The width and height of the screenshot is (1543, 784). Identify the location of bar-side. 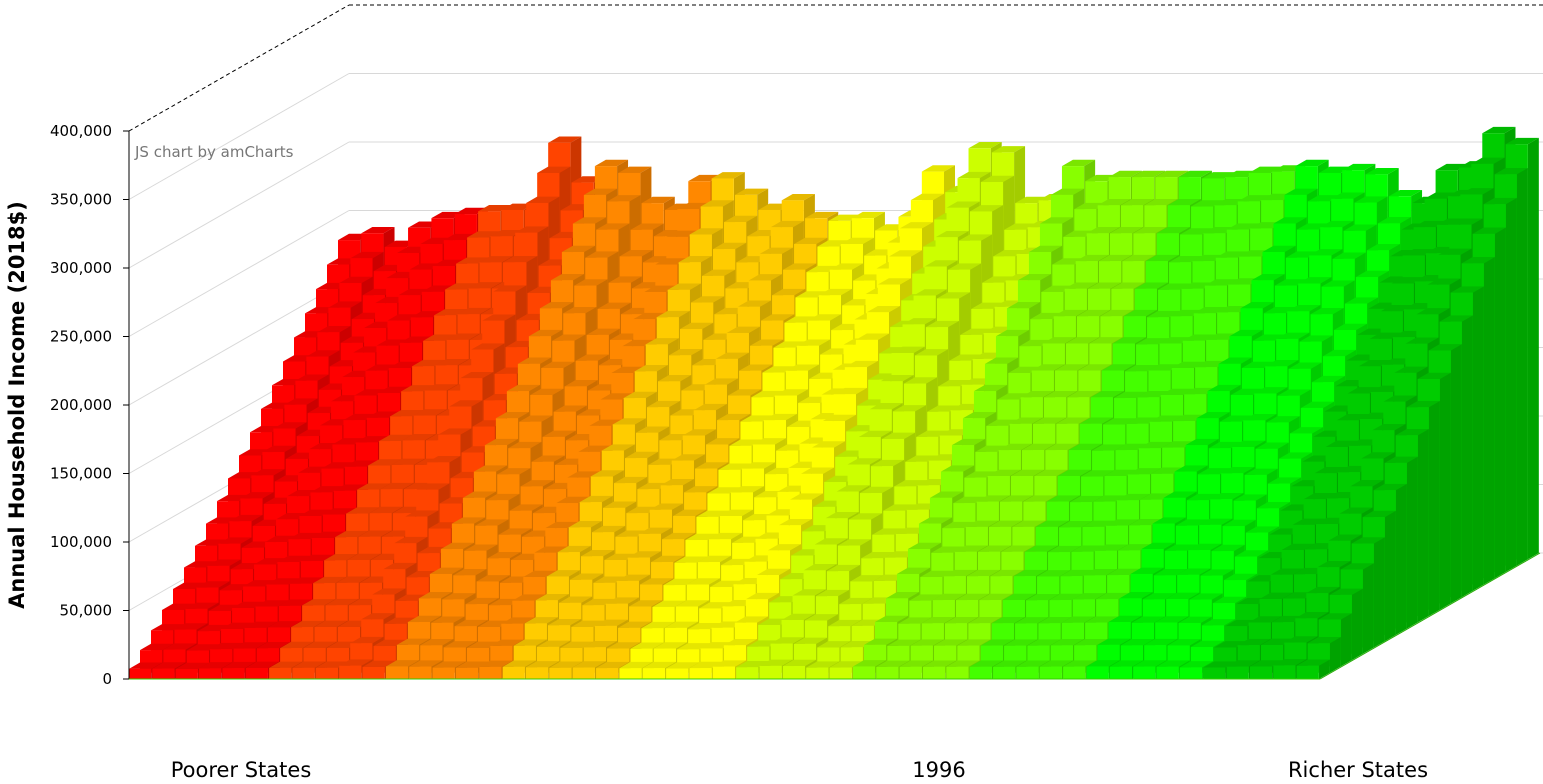
(1511, 384).